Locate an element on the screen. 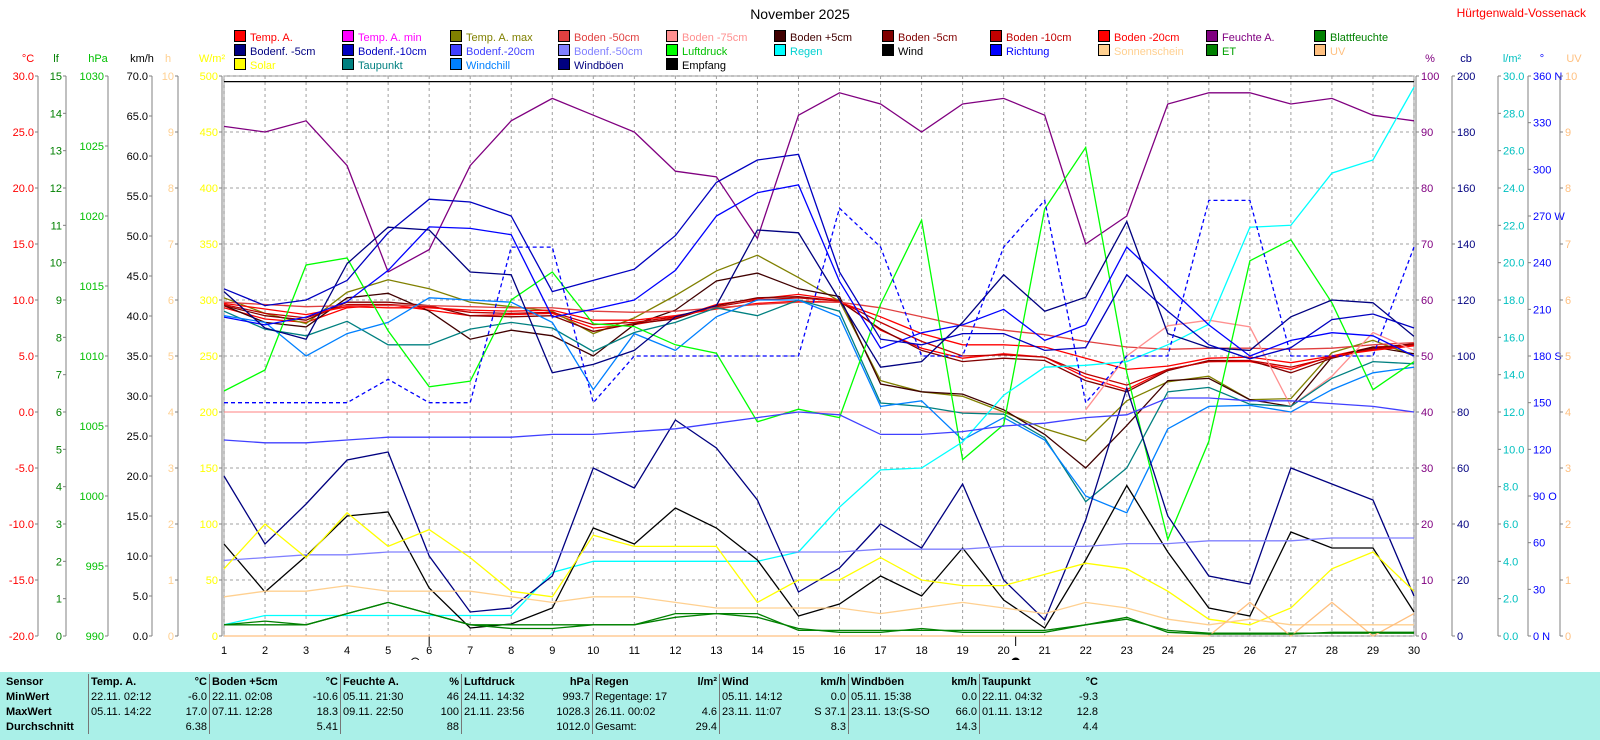  stats-cell: Temp. A. is located at coordinates (130, 681).